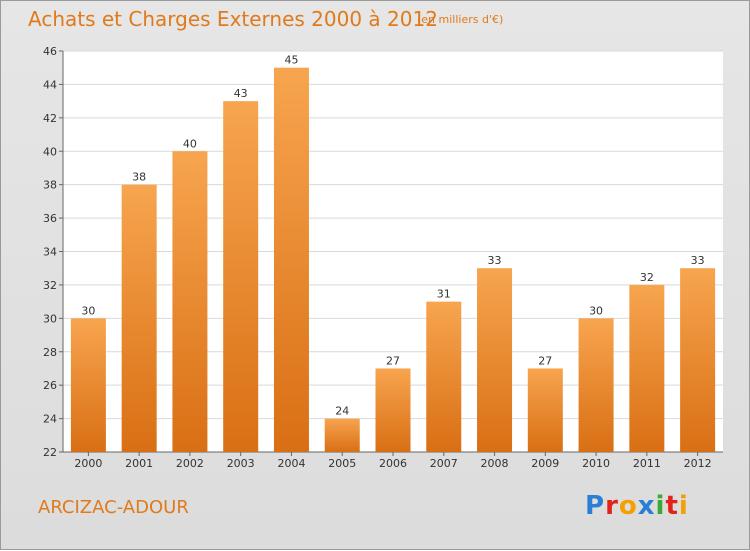 The height and width of the screenshot is (551, 750). Describe the element at coordinates (628, 506) in the screenshot. I see `logo-letter: o` at that location.